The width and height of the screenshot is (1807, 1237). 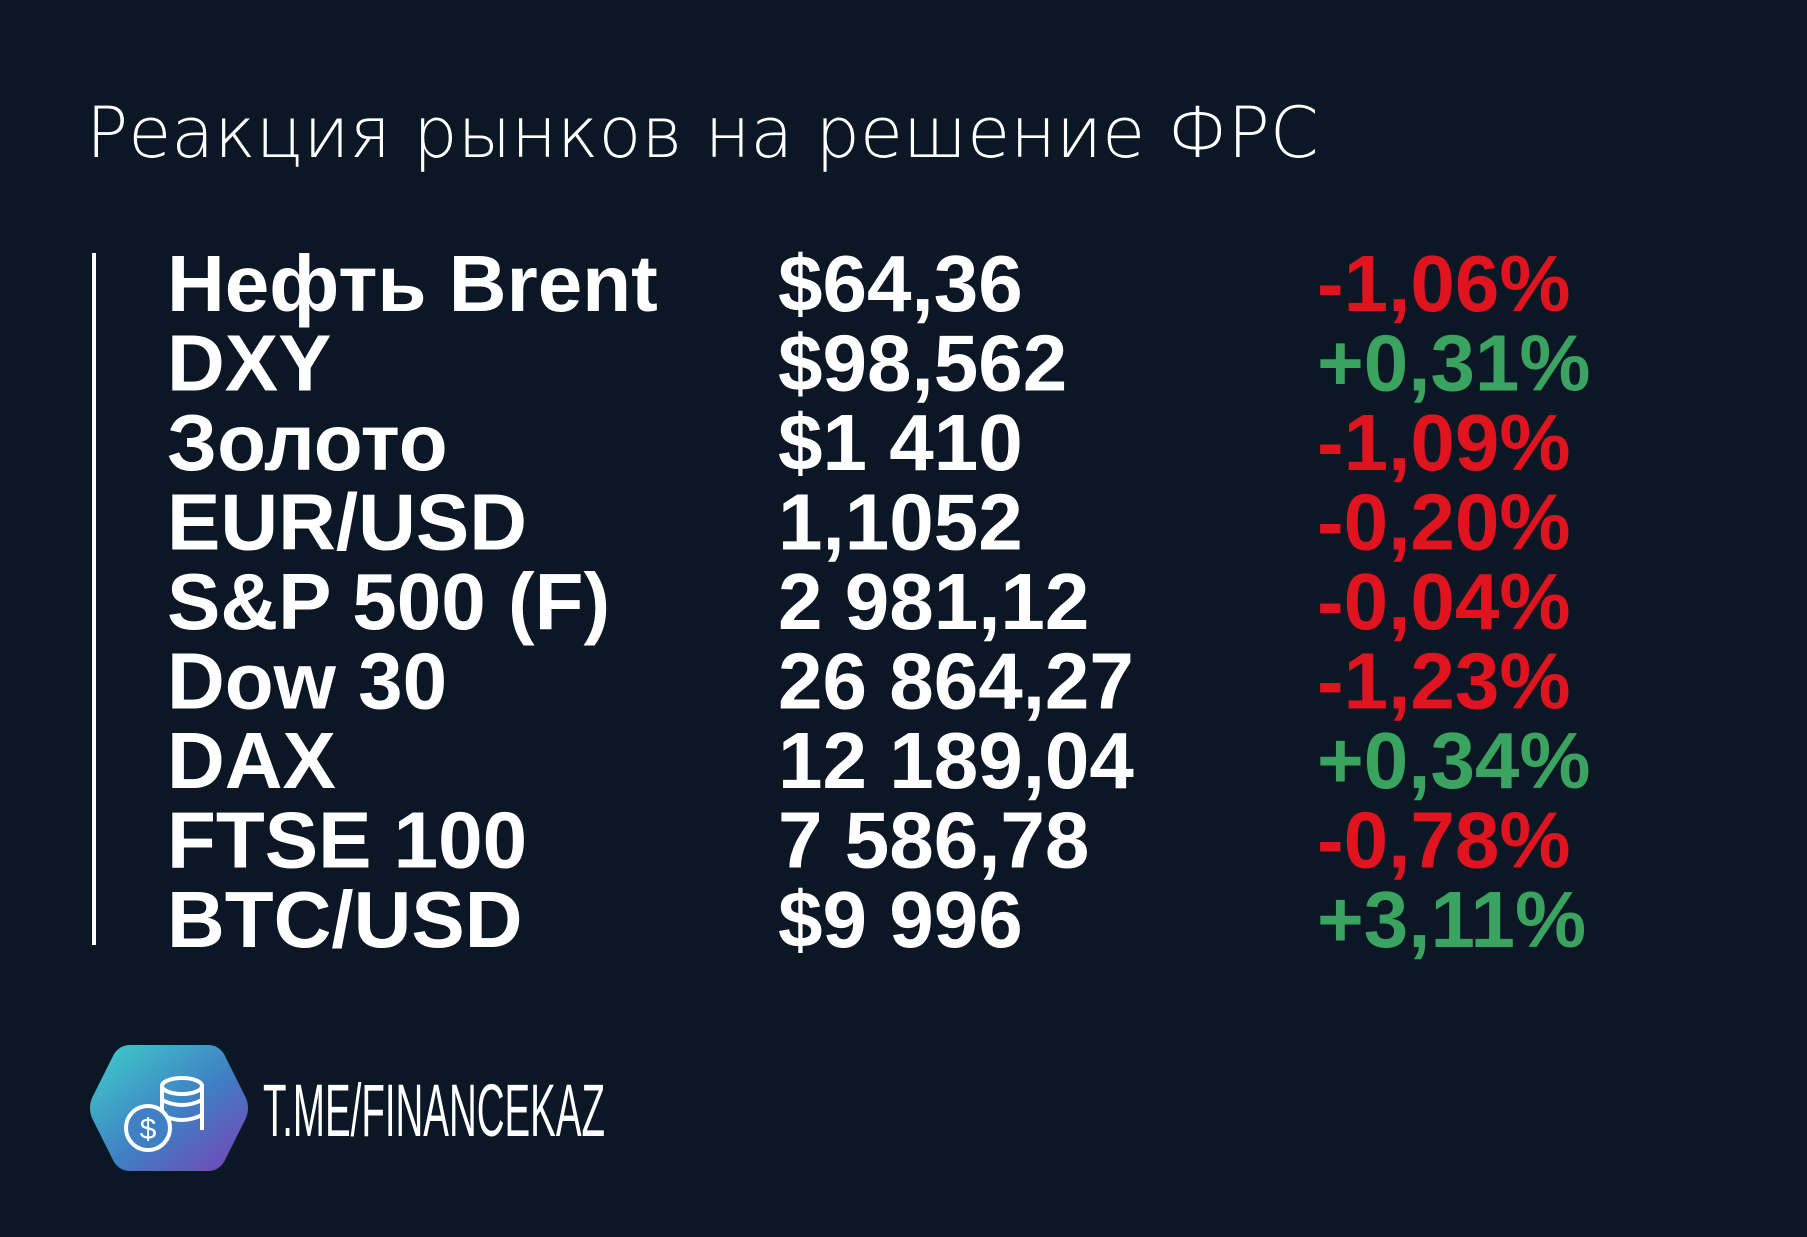 I want to click on channel-link: T.ME/FINANCEKAZ, so click(x=434, y=1110).